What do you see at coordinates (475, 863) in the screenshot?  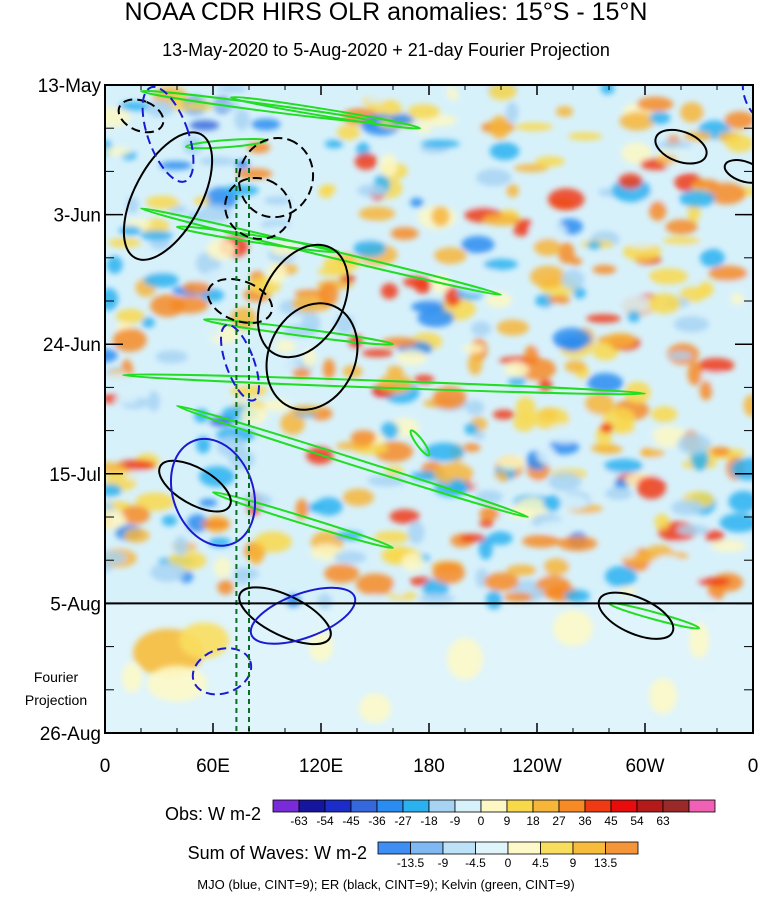 I see `legend-tick-label: -4.5` at bounding box center [475, 863].